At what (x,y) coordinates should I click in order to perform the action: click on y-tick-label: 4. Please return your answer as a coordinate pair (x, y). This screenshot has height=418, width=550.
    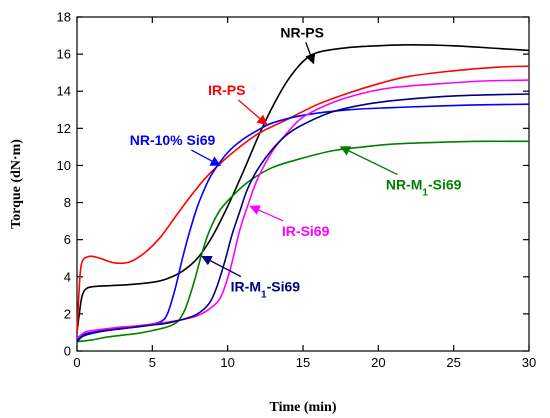
    Looking at the image, I should click on (67, 276).